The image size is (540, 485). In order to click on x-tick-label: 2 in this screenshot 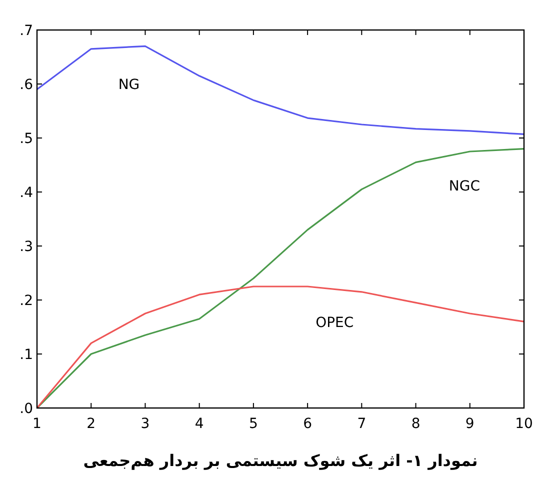, I will do `click(91, 424)`.